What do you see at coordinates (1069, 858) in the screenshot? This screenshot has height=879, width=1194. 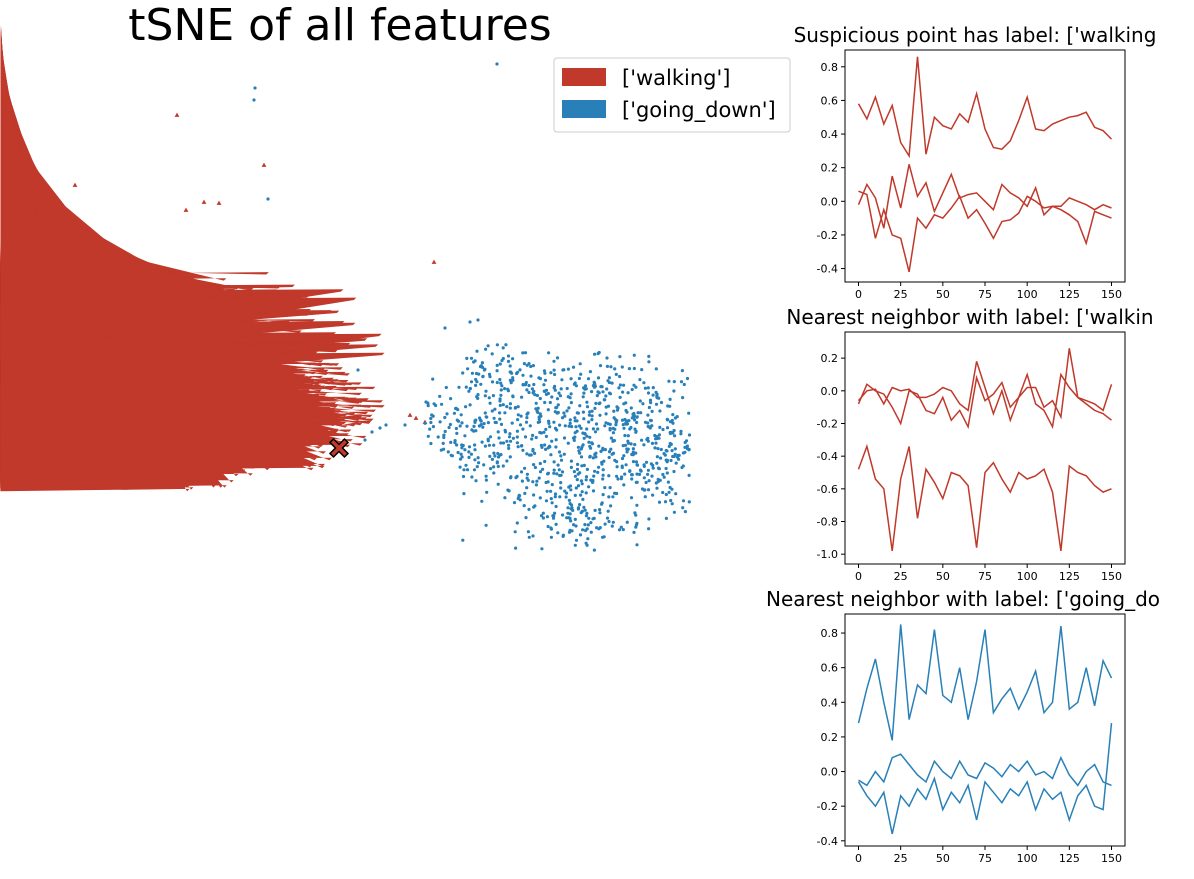 I see `x-tick-label: 125` at bounding box center [1069, 858].